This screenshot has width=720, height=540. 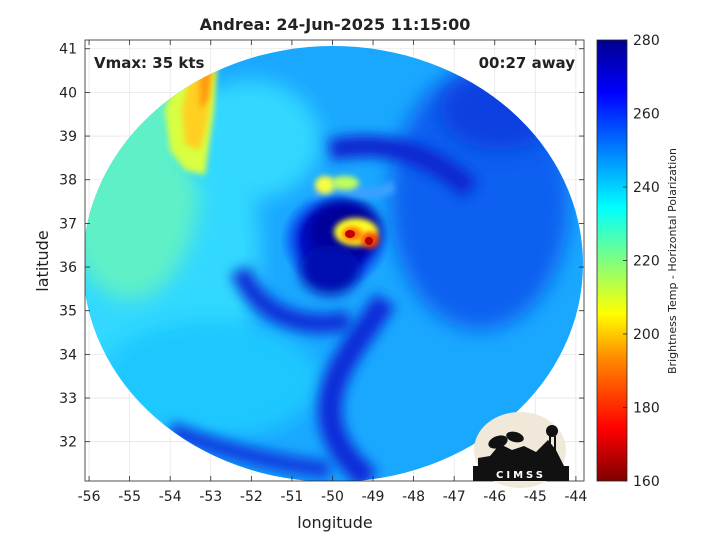 I want to click on x-tick-label: -47, so click(x=454, y=497).